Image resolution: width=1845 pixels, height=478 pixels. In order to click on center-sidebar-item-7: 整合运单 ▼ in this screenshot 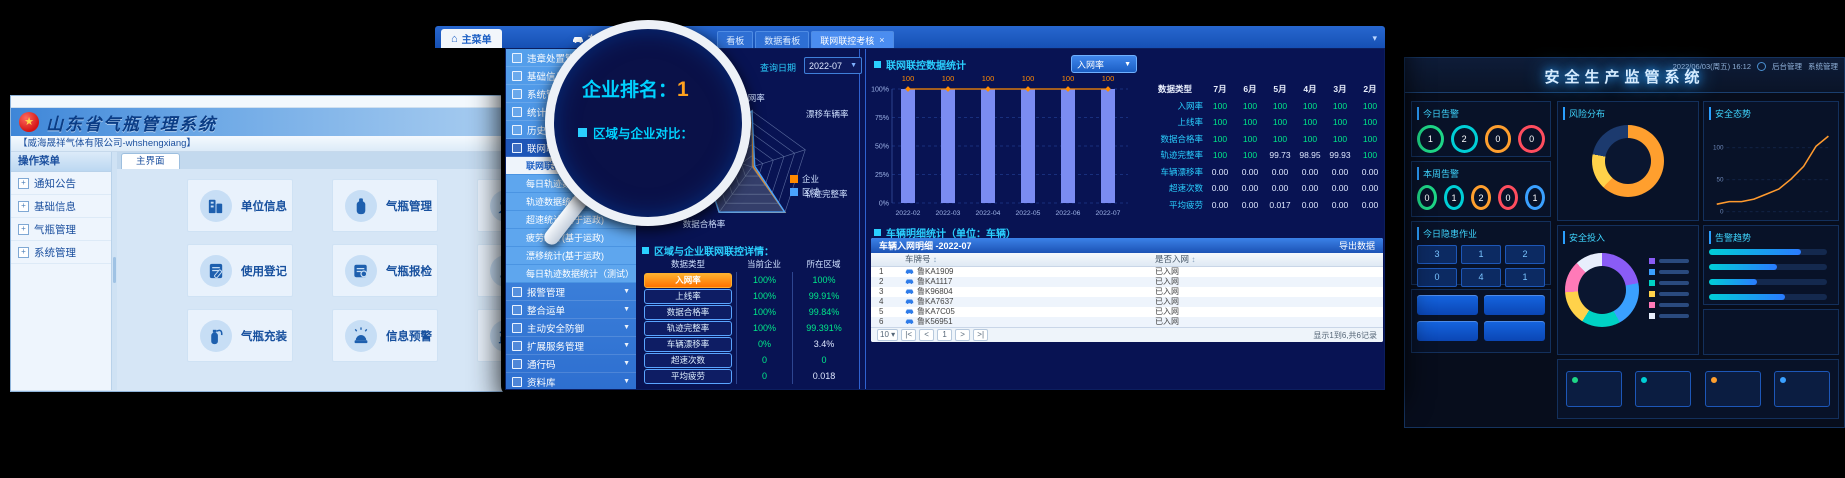, I will do `click(571, 310)`.